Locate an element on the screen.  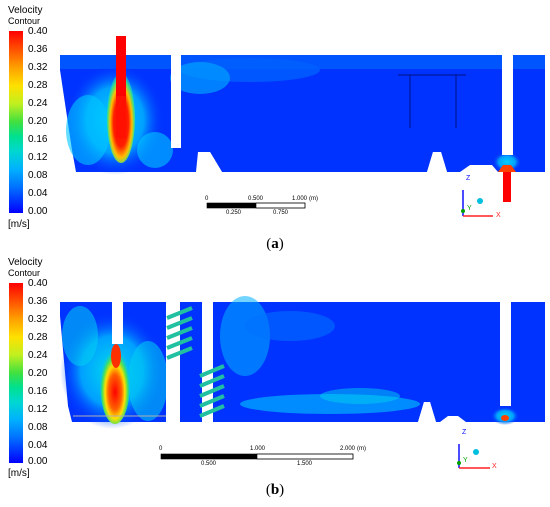
caption-a: (a) is located at coordinates (275, 244).